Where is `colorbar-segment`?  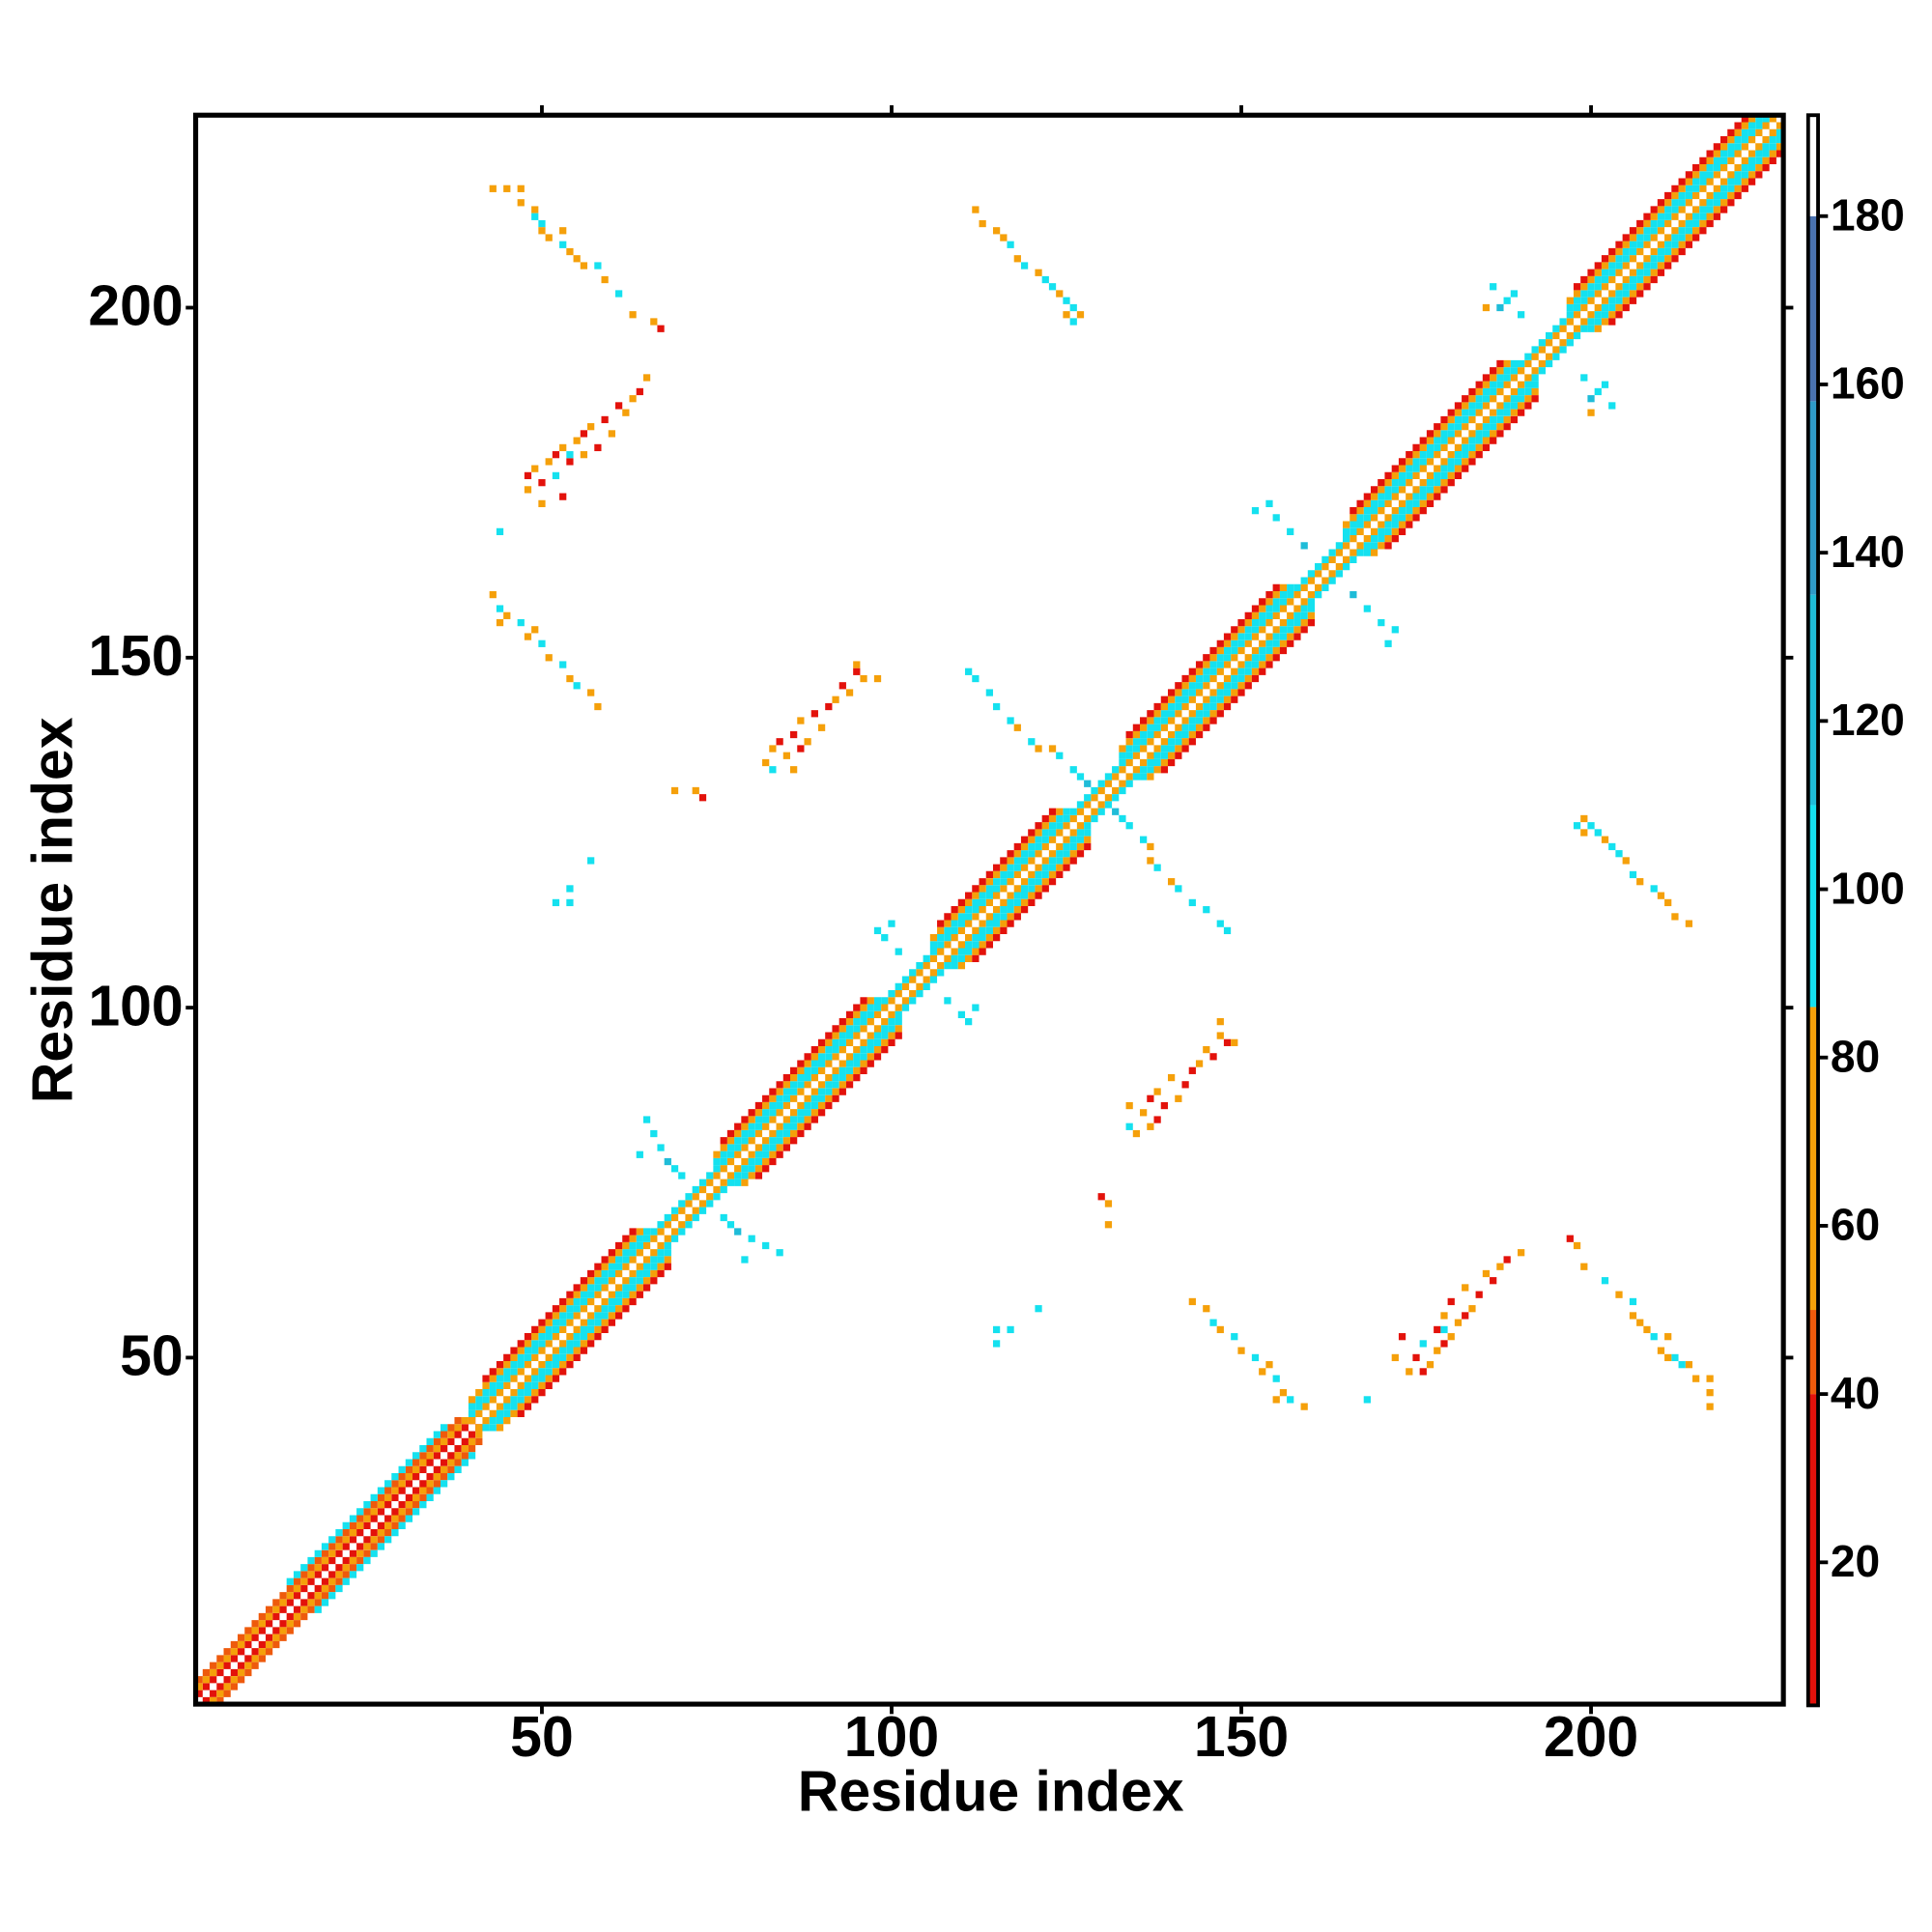
colorbar-segment is located at coordinates (1813, 498).